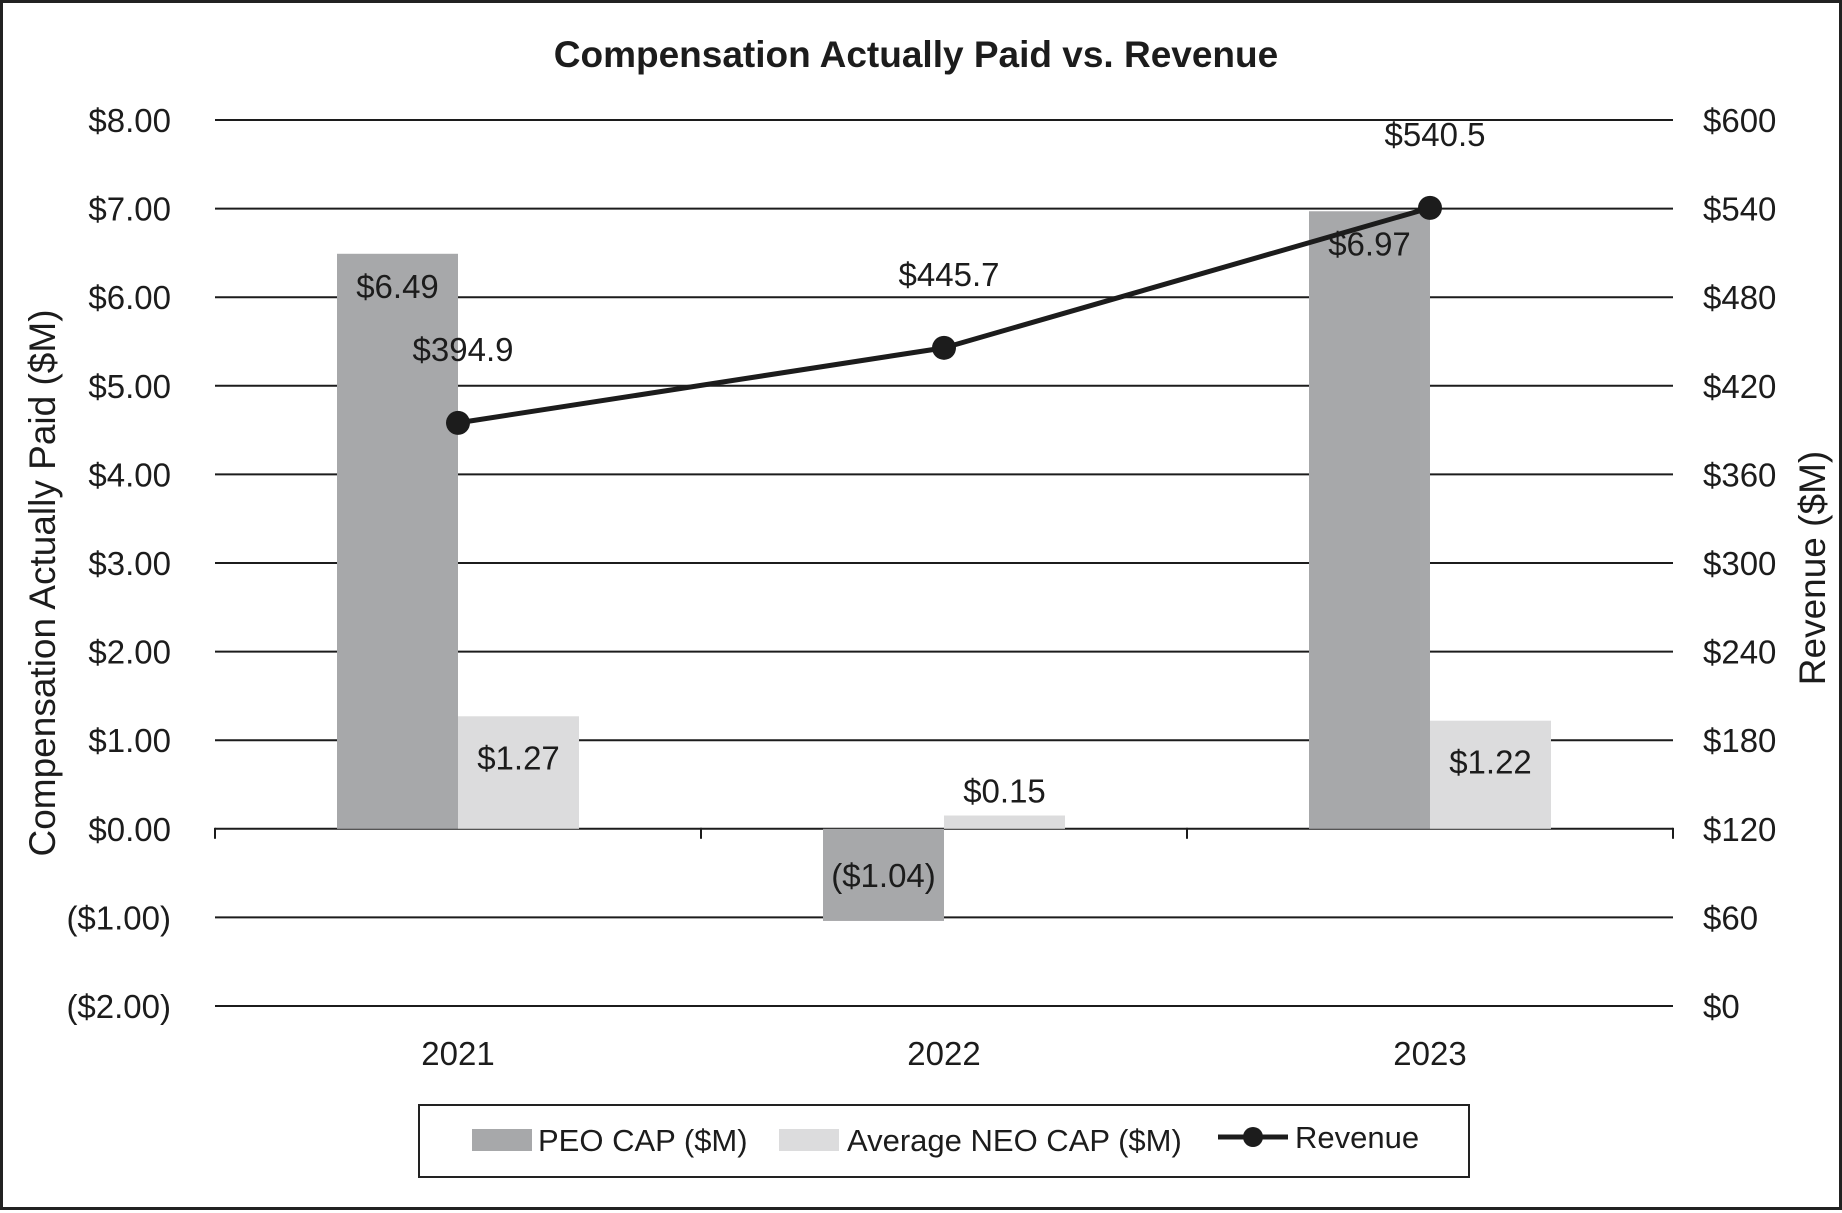 The height and width of the screenshot is (1213, 1842). I want to click on label-revenue-2023: $540.5, so click(1435, 134).